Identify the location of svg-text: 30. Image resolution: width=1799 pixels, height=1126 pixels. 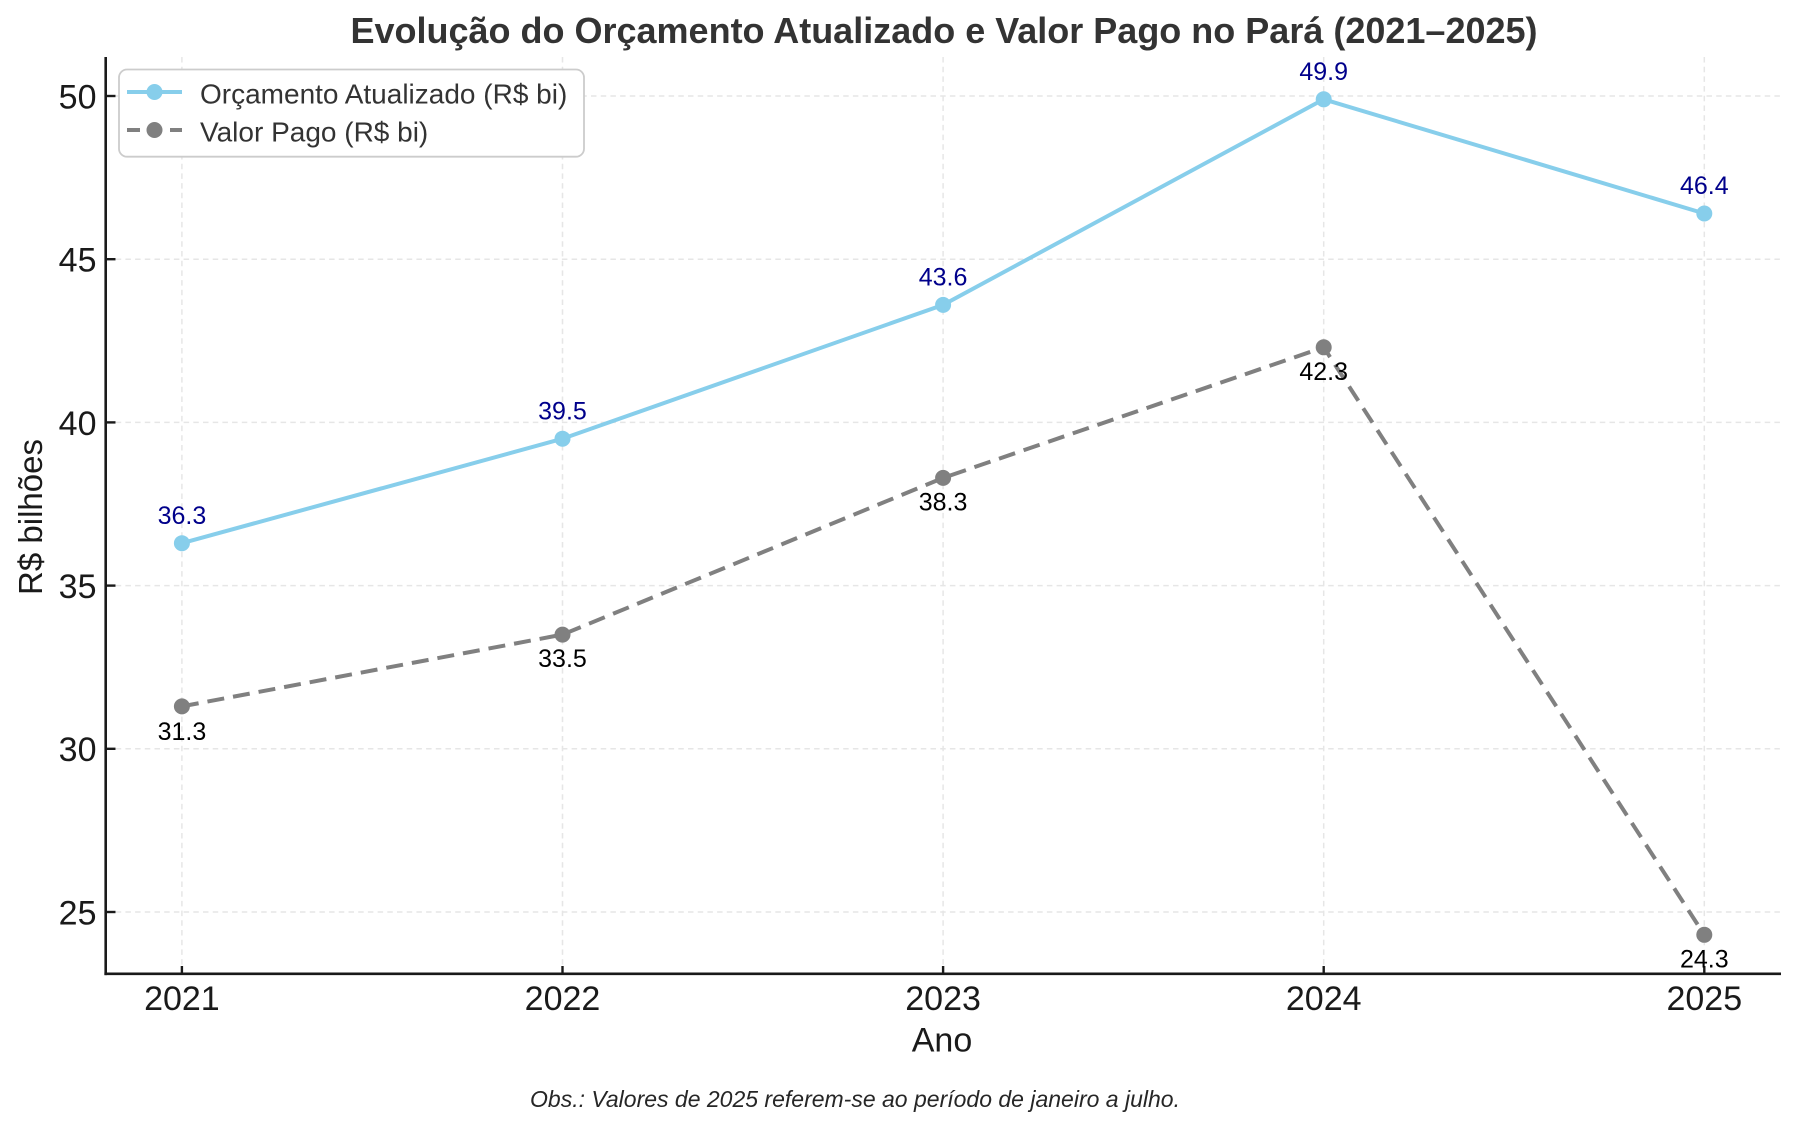
(78, 750).